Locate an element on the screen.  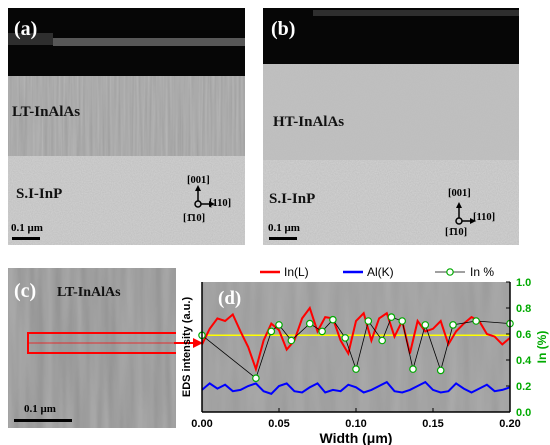
x-tick-label: 0.00 is located at coordinates (201, 424).